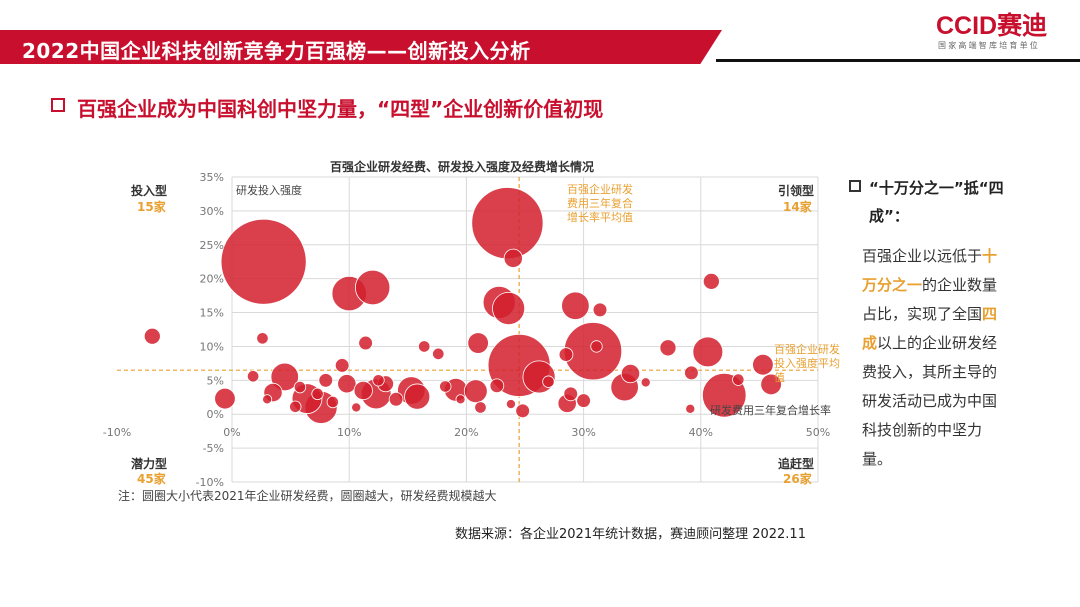 The height and width of the screenshot is (607, 1080). Describe the element at coordinates (212, 313) in the screenshot. I see `y-tick-label: 15%` at that location.